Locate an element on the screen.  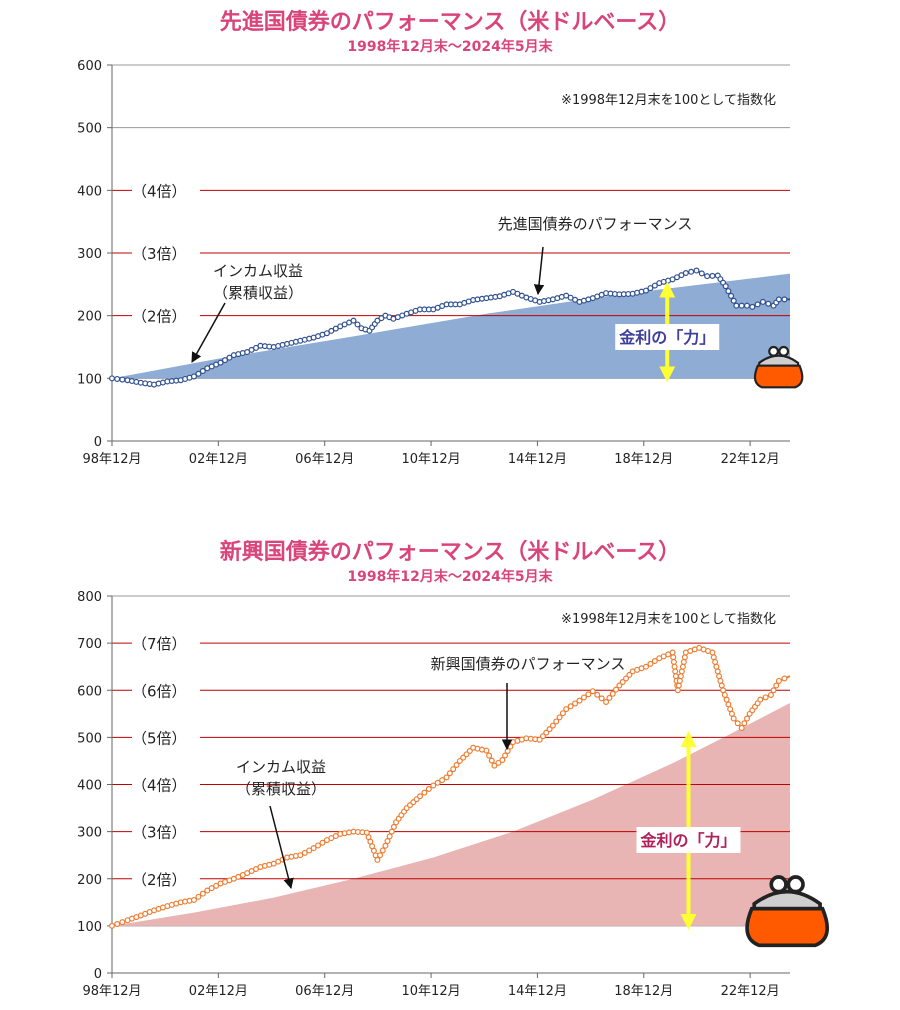
income-label-sub: （累積収益） is located at coordinates (258, 293).